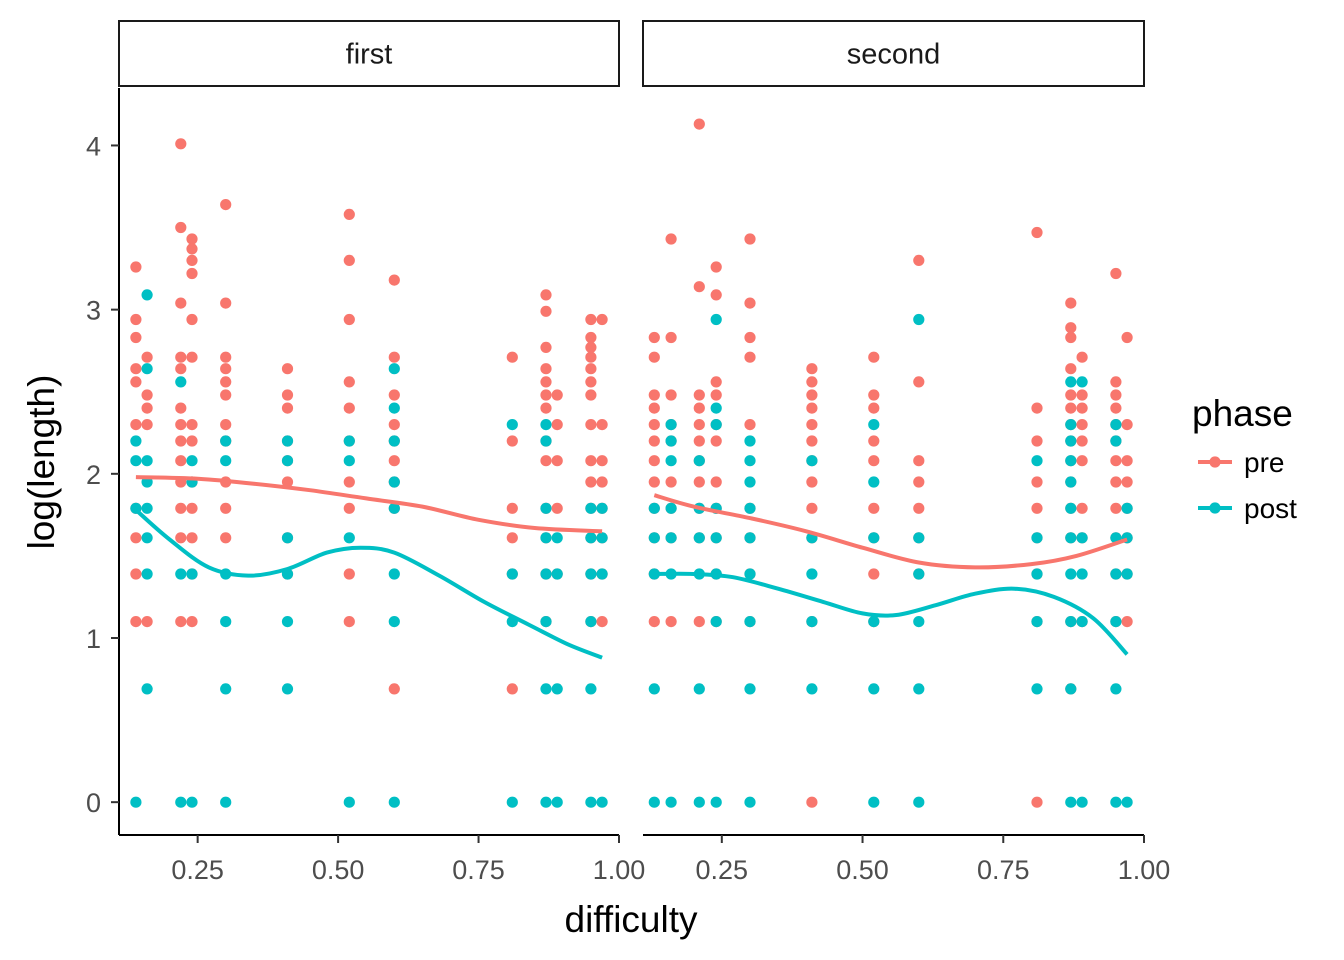 The image size is (1344, 960). Describe the element at coordinates (369, 504) in the screenshot. I see `smooth-line-pre` at that location.